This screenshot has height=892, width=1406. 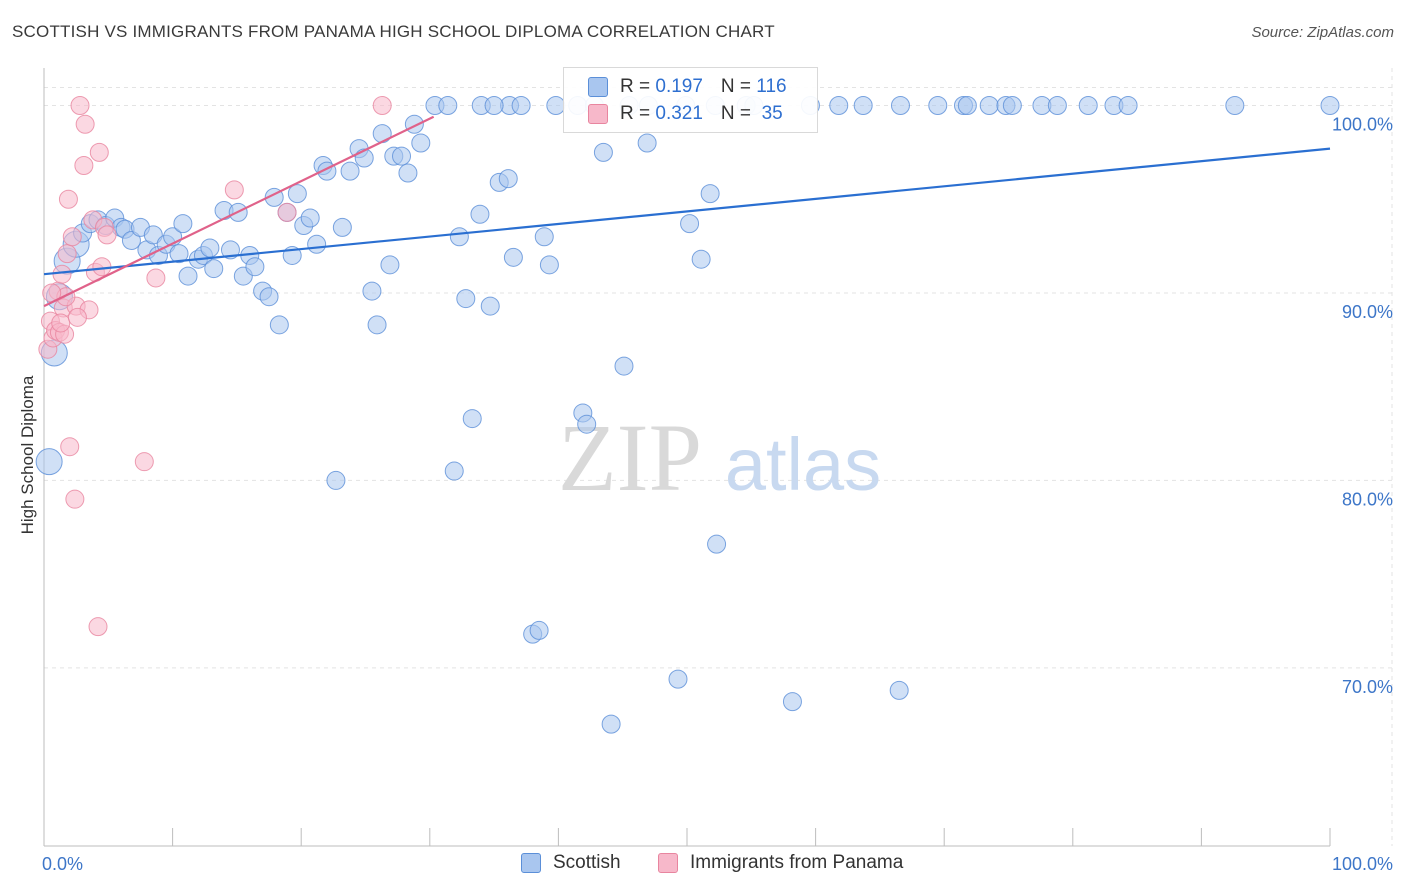 I want to click on series-legend: Scottish Immigrants from Panama, so click(x=703, y=865).